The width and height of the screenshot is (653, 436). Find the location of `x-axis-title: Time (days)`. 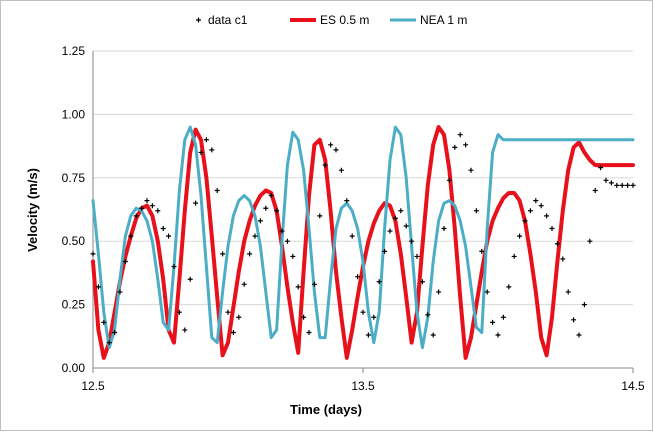

x-axis-title: Time (days) is located at coordinates (326, 409).